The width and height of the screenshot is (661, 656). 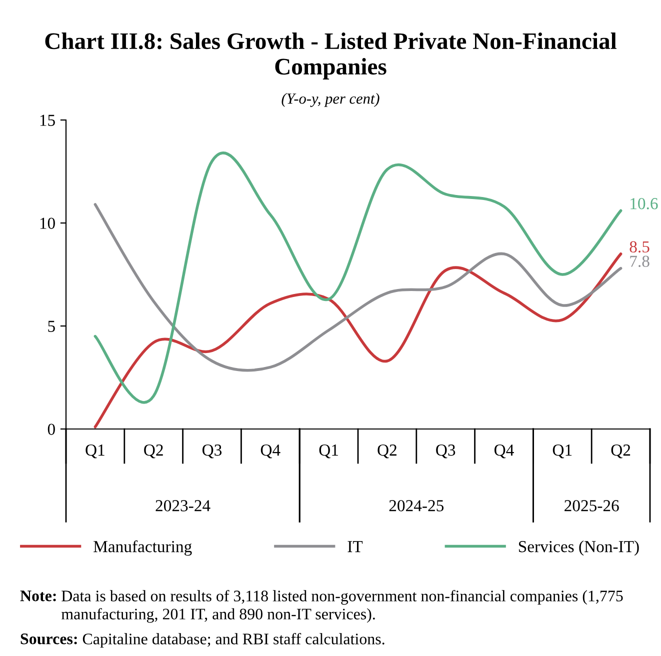 What do you see at coordinates (591, 506) in the screenshot?
I see `text: 2025-26` at bounding box center [591, 506].